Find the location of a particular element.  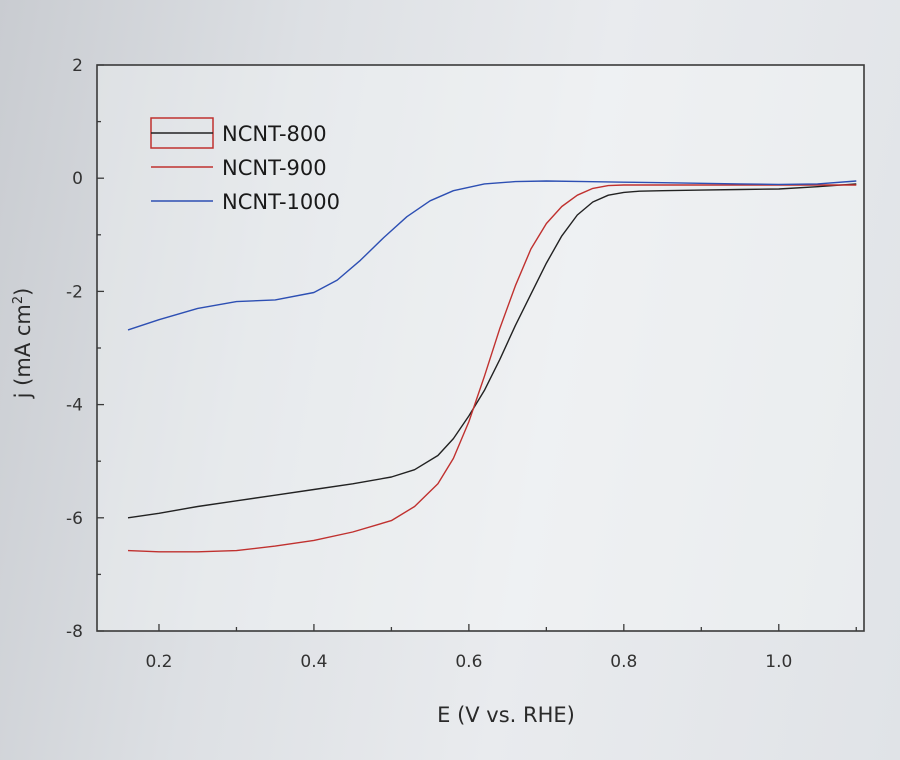

x-tick-label: 0.2 is located at coordinates (158, 662).